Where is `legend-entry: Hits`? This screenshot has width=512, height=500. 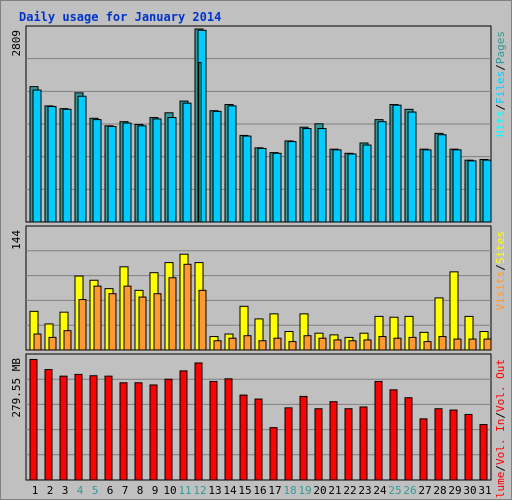 legend-entry: Hits is located at coordinates (500, 124).